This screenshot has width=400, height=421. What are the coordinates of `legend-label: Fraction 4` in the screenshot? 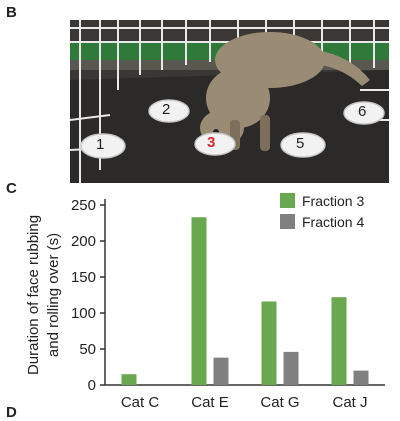 It's located at (333, 222).